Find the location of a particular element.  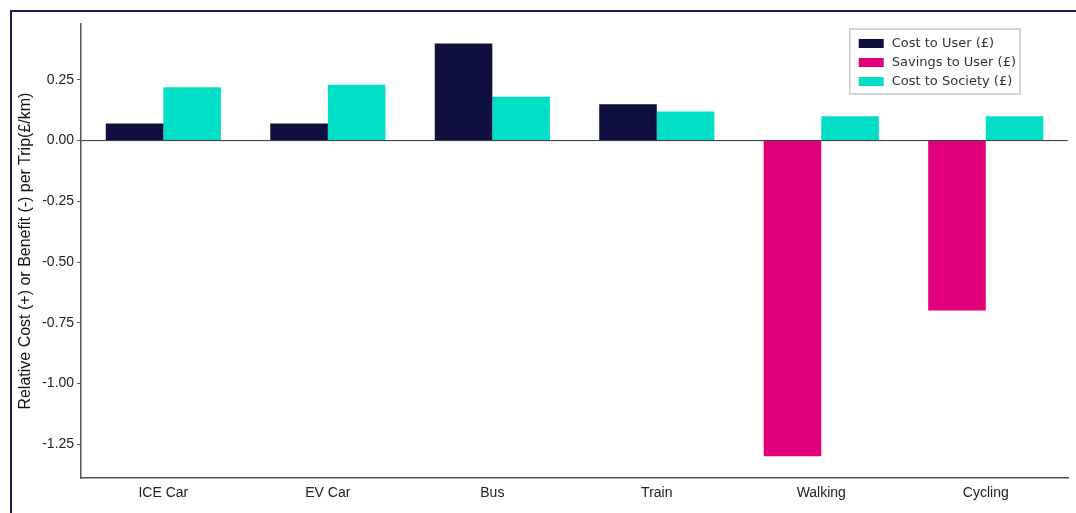

y-axis-title: Relative Cost (+) or Benefit (-) per Trip(£/km) is located at coordinates (25, 251).